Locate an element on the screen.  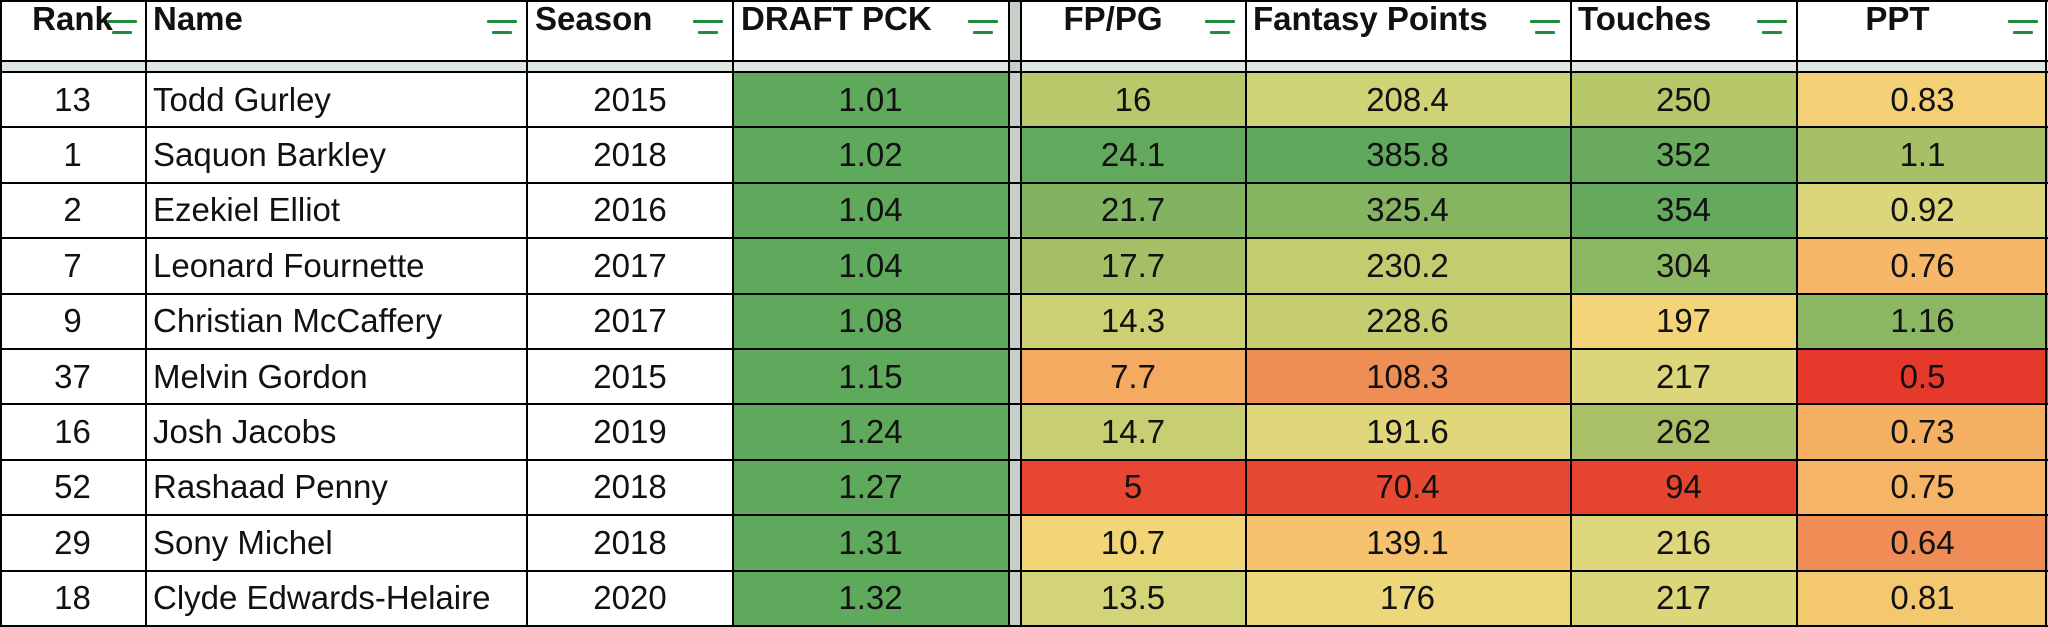
cell-name: Josh Jacobs is located at coordinates (245, 432).